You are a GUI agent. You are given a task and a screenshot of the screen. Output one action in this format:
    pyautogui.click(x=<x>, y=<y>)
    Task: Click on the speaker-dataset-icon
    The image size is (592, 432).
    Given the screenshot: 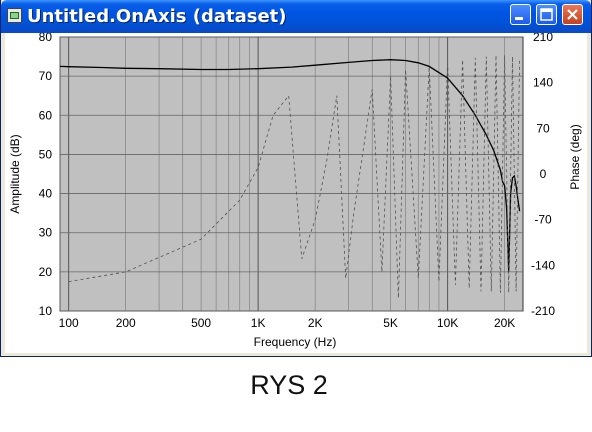 What is the action you would take?
    pyautogui.click(x=14, y=15)
    